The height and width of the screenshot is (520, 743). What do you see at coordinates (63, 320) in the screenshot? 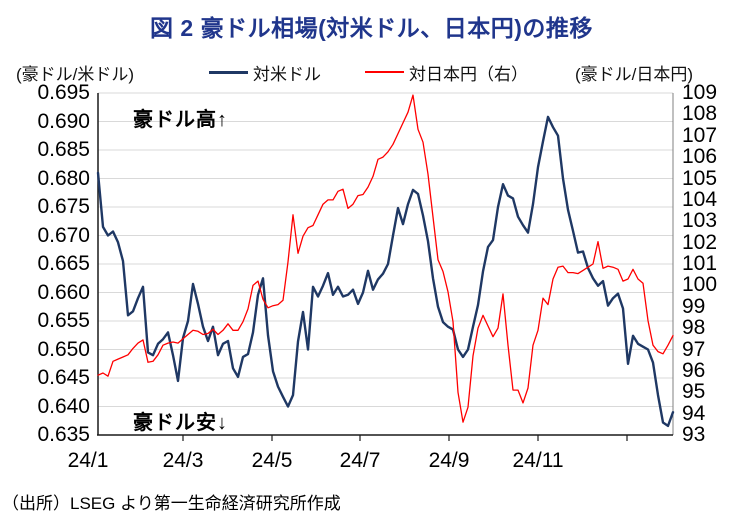
I see `left-axis-tick-label: 0.655` at bounding box center [63, 320].